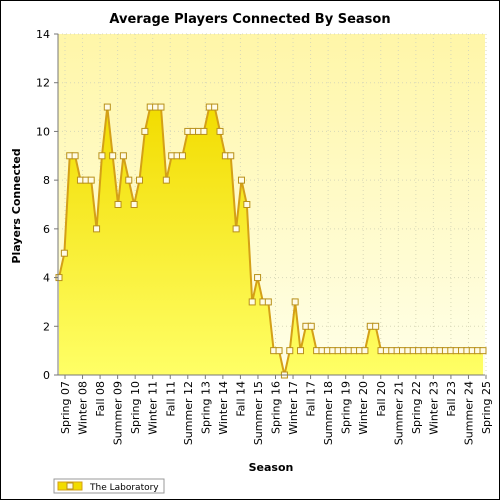 The height and width of the screenshot is (504, 500). I want to click on x-tick-label: Summer 18, so click(328, 413).